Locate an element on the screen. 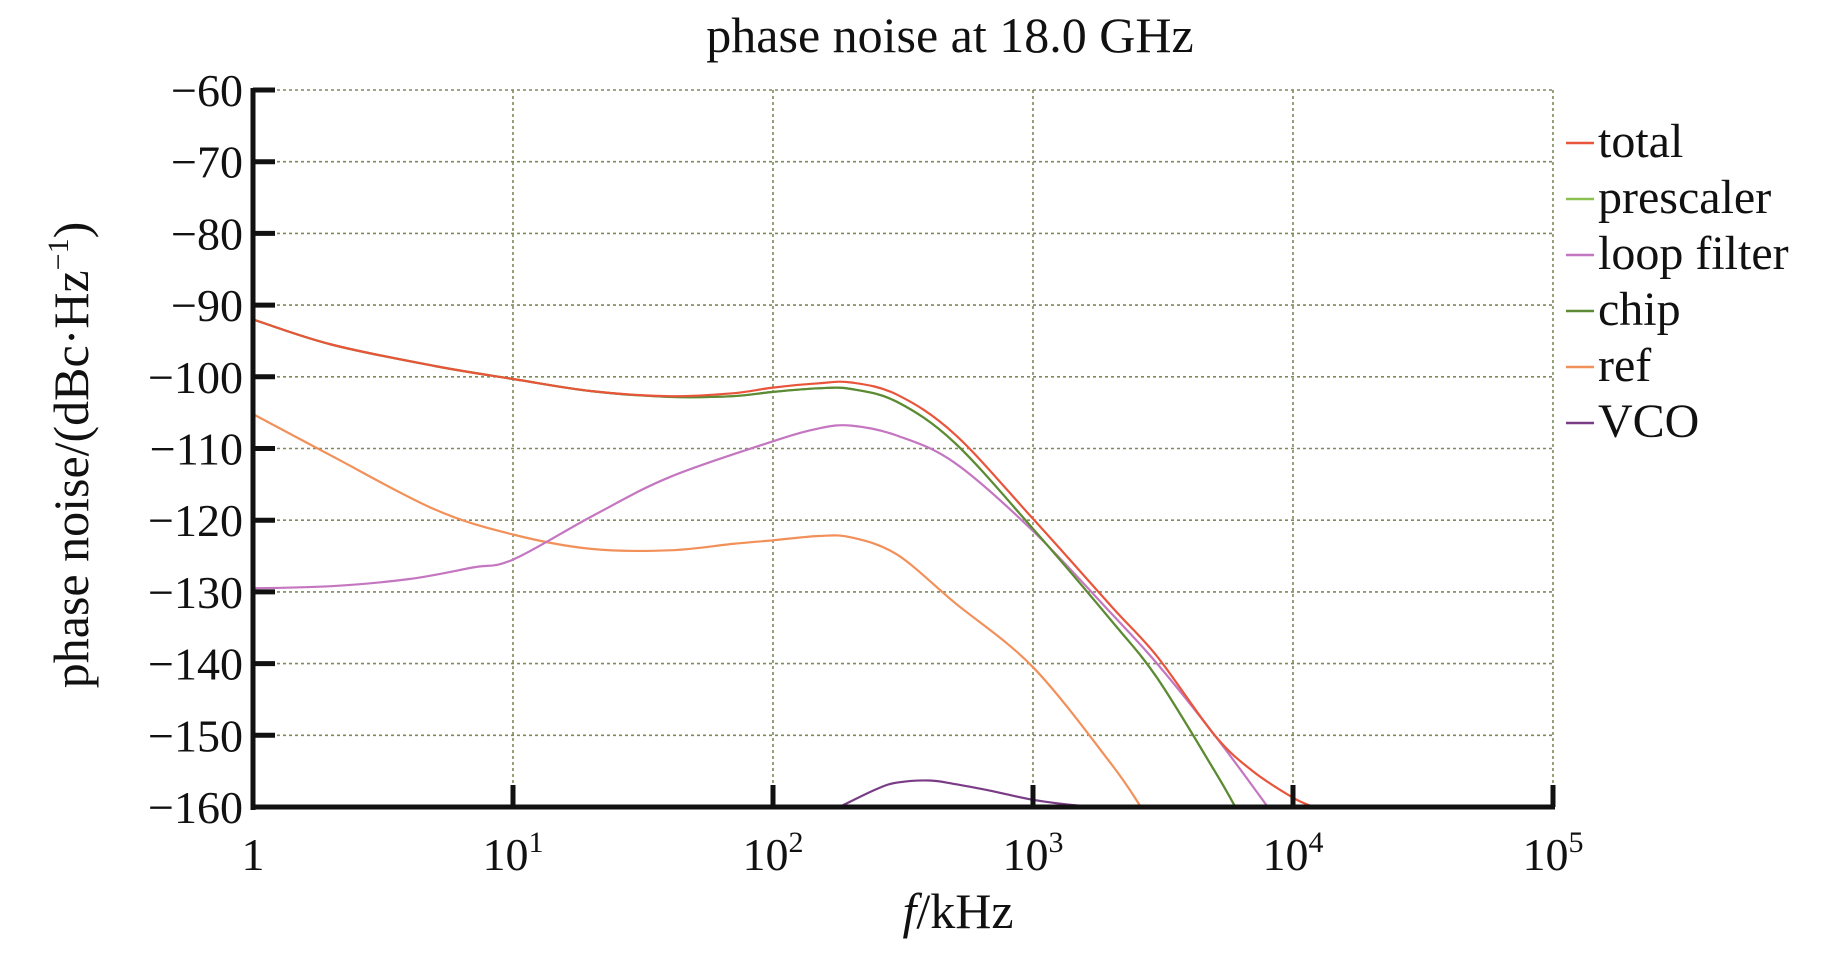 This screenshot has width=1846, height=959. legend-item-total: total is located at coordinates (1624, 141).